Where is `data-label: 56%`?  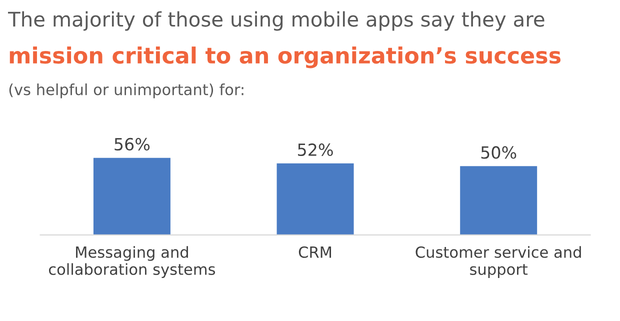 data-label: 56% is located at coordinates (132, 144).